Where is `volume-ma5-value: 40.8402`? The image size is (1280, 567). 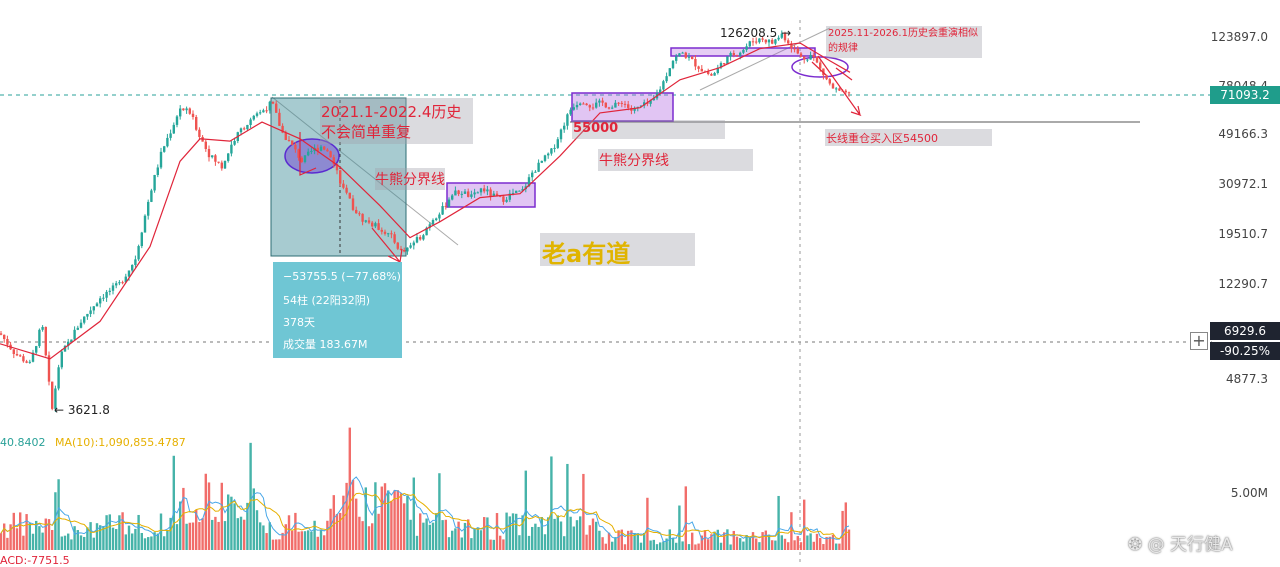 volume-ma5-value: 40.8402 is located at coordinates (23, 442).